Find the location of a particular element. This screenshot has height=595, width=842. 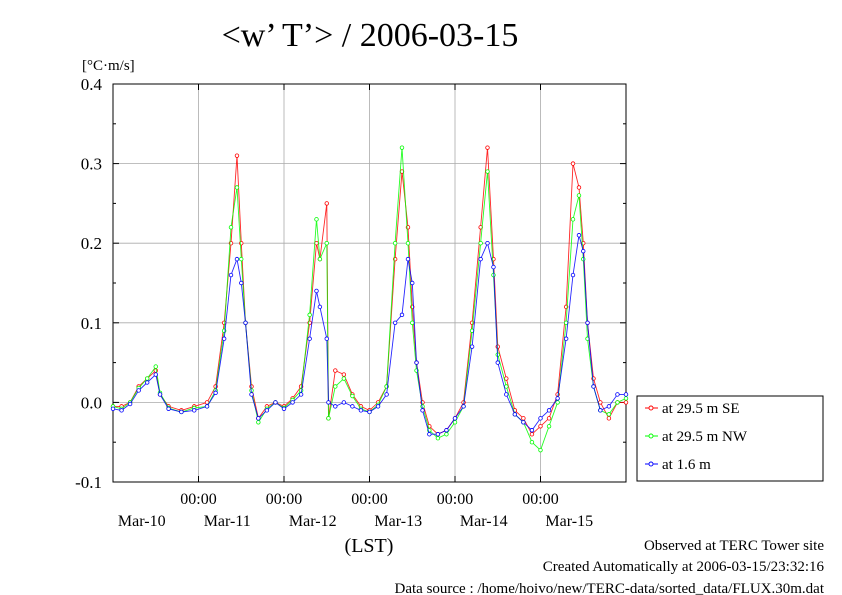

x-date-label: Mar-14 is located at coordinates (484, 521).